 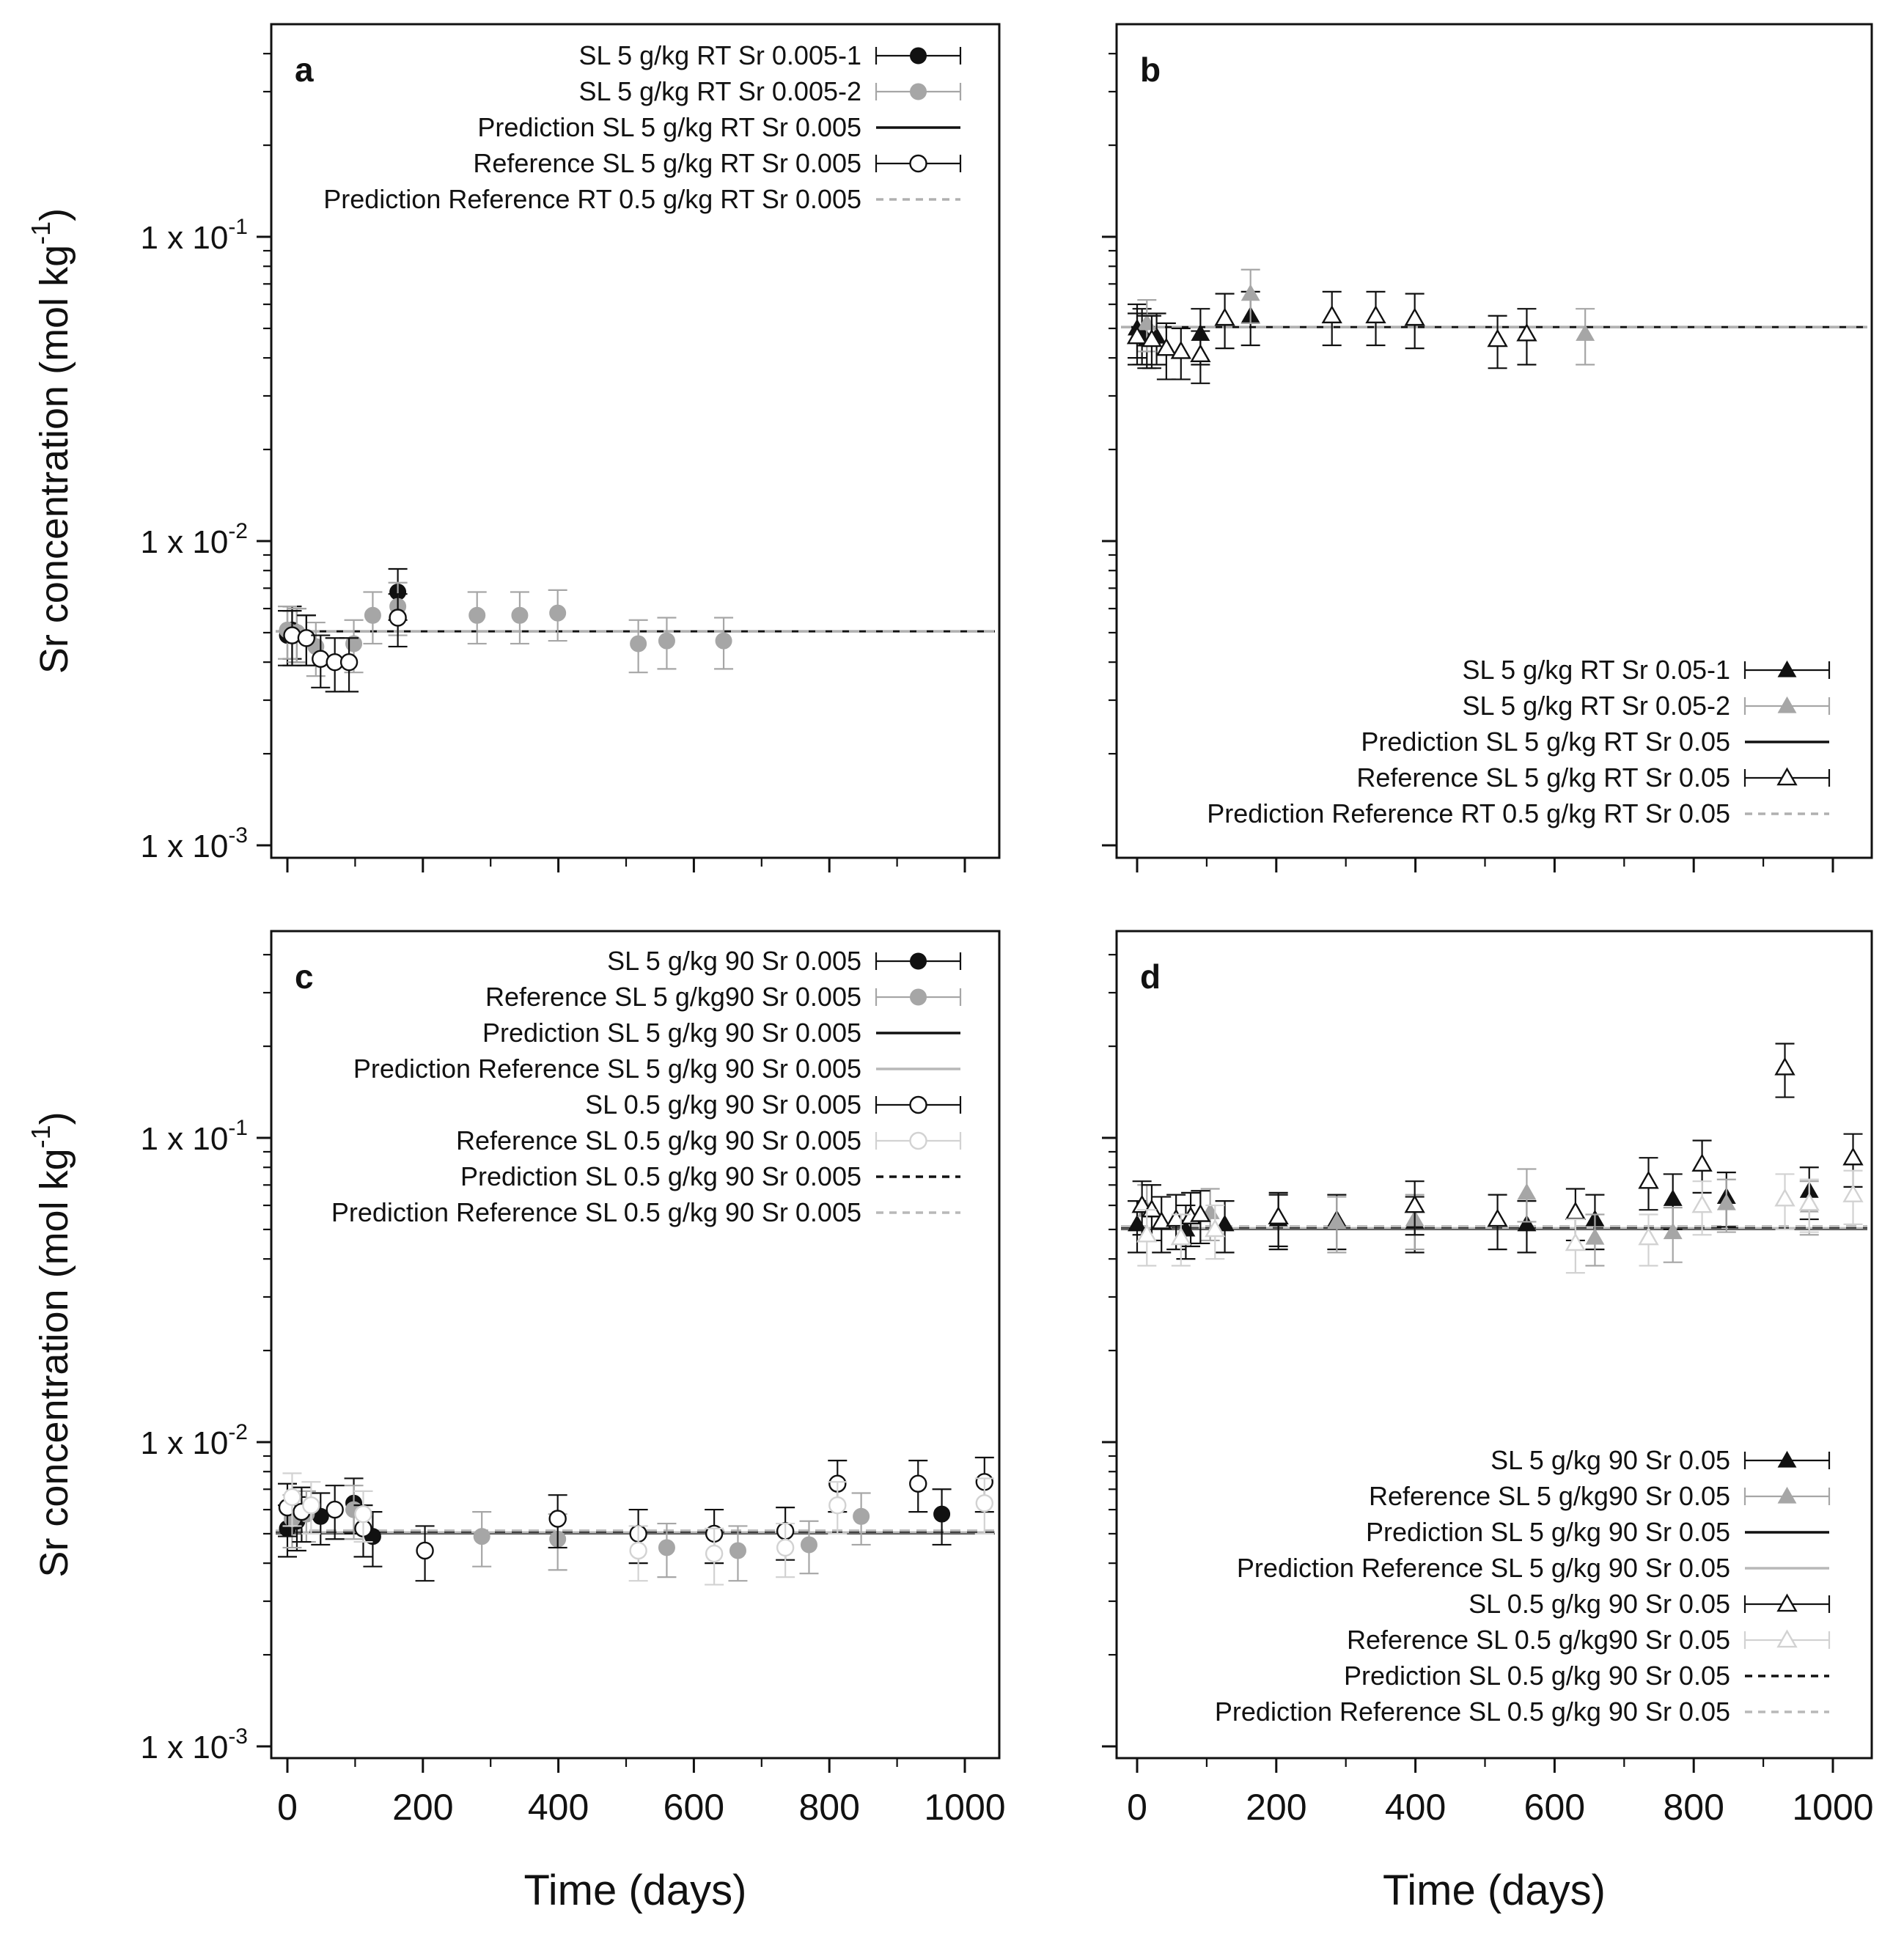 What do you see at coordinates (1596, 670) in the screenshot?
I see `legend-label: SL 5 g/kg RT Sr 0.05-1` at bounding box center [1596, 670].